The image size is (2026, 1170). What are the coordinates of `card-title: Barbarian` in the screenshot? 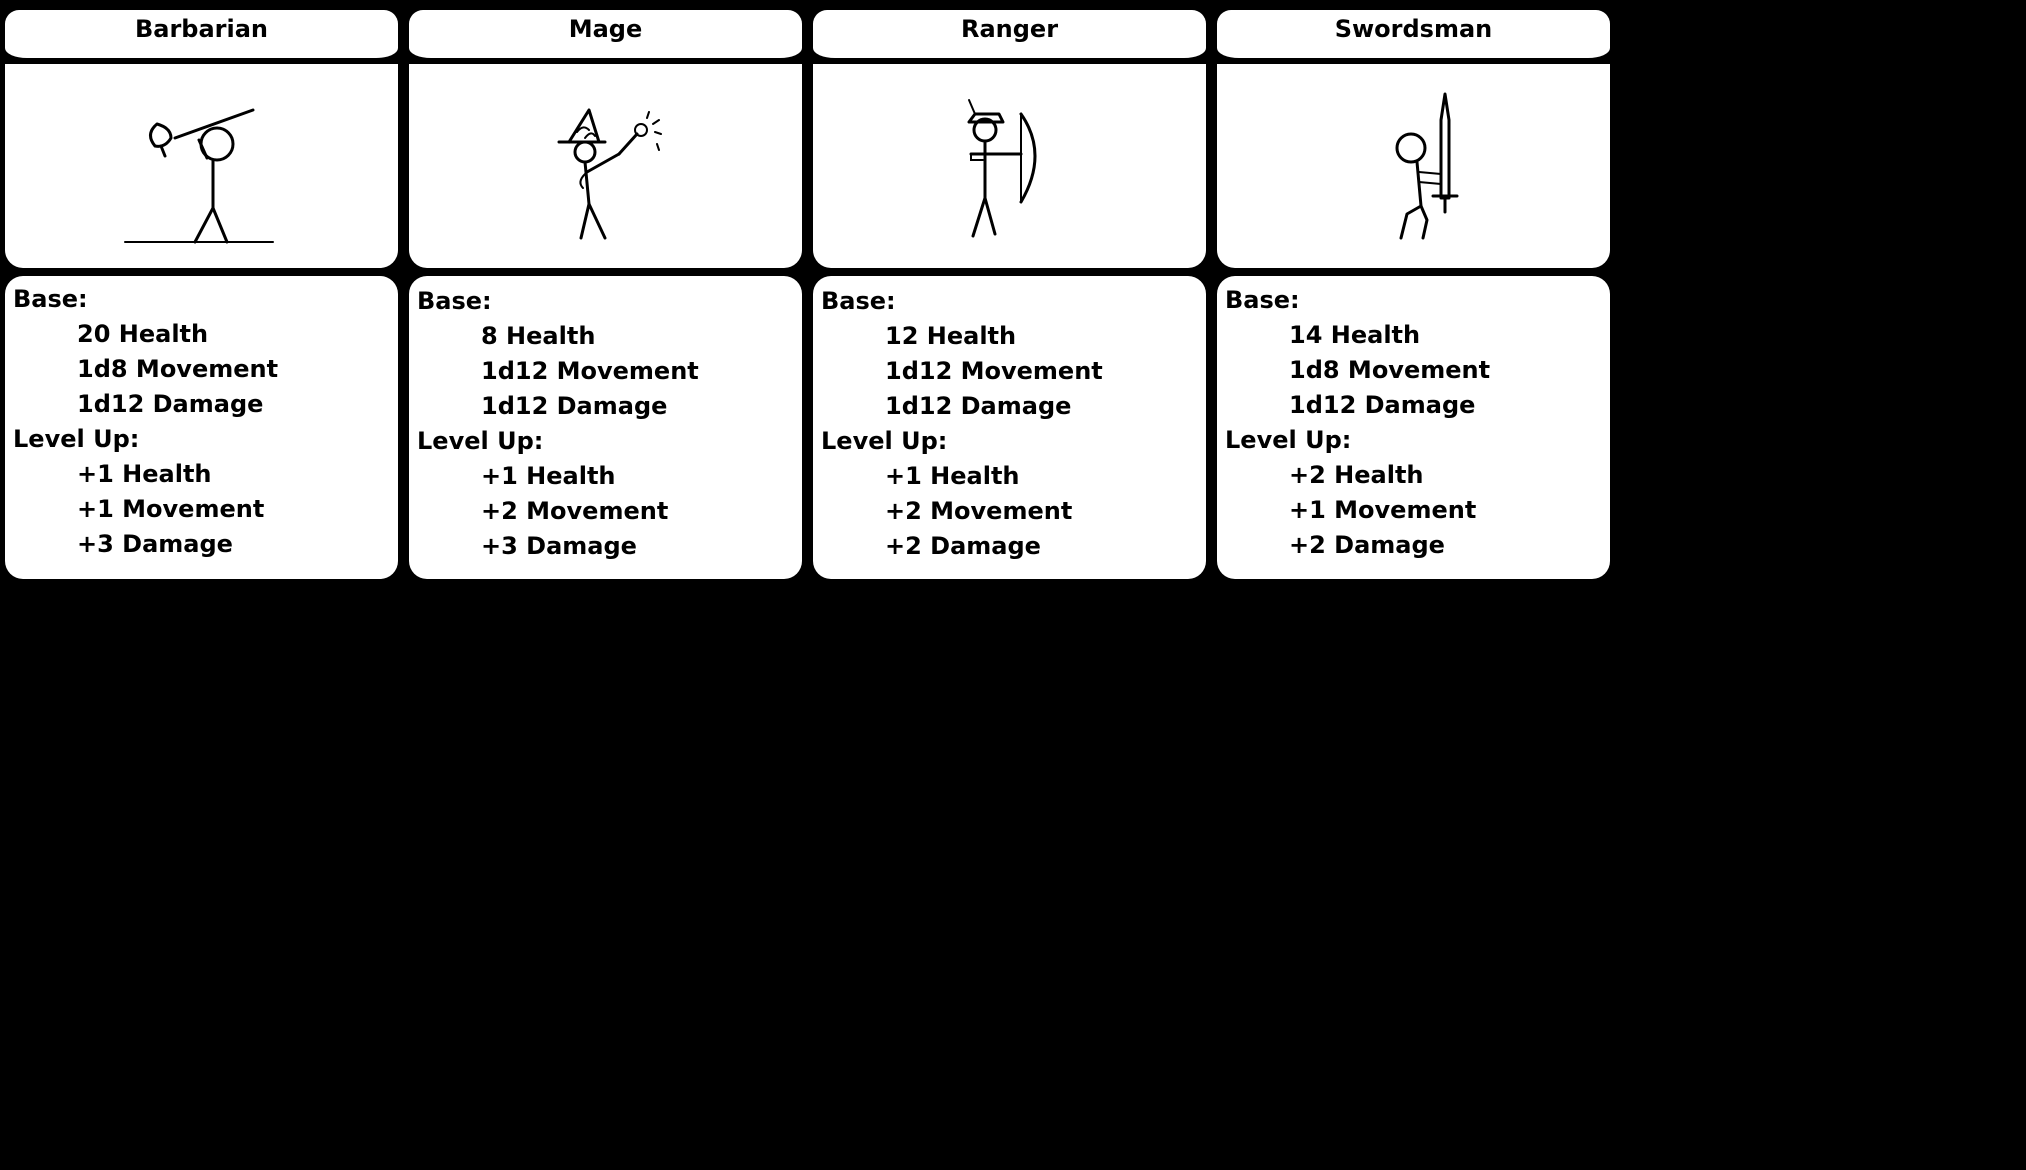 It's located at (201, 29).